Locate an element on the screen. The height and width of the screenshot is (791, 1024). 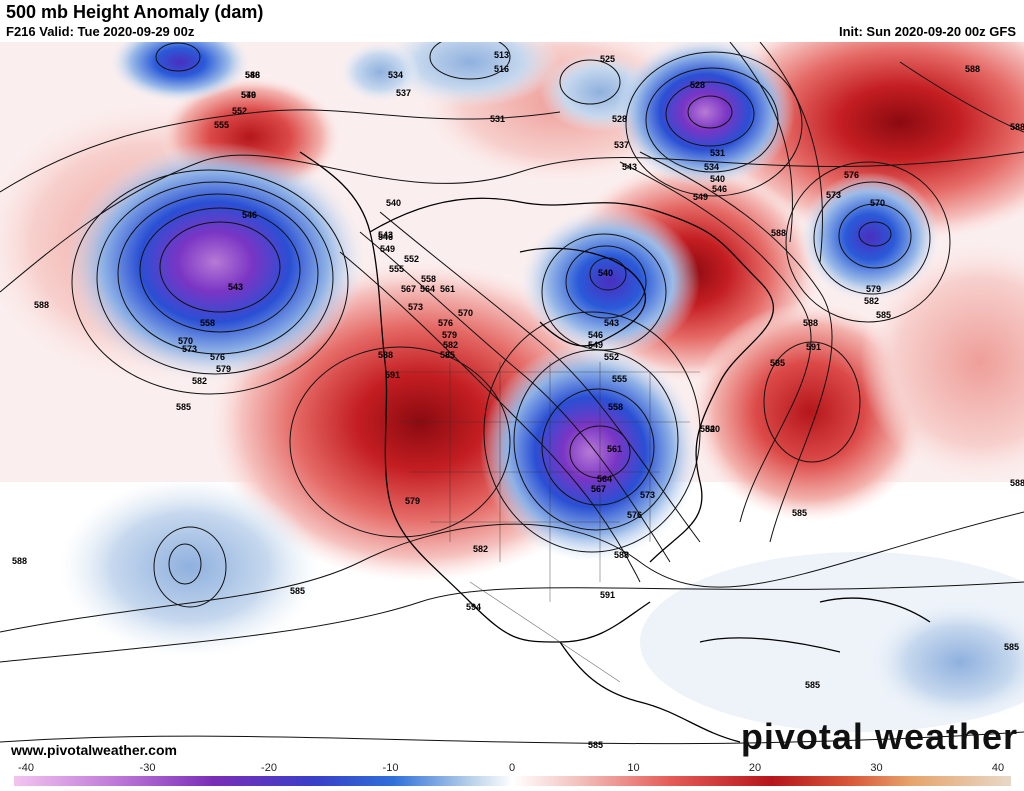
colorbar-tick-label: 30 is located at coordinates (876, 768).